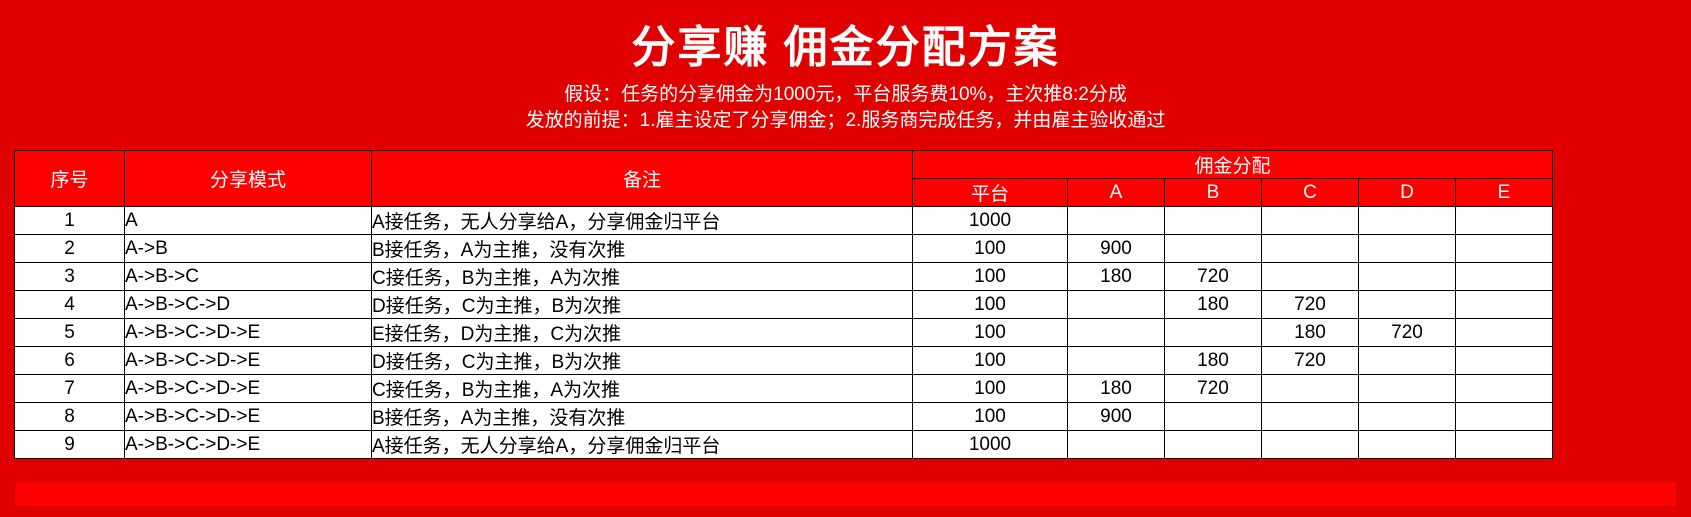 Image resolution: width=1691 pixels, height=517 pixels. I want to click on cell-commission-d: 720, so click(1407, 333).